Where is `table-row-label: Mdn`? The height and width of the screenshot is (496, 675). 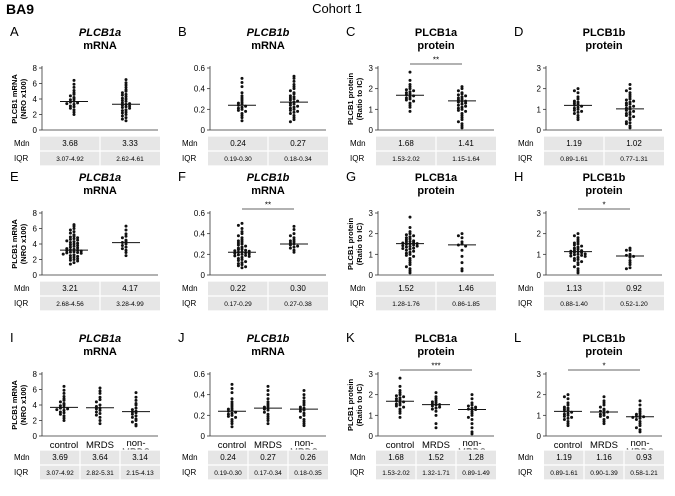 table-row-label: Mdn is located at coordinates (526, 457).